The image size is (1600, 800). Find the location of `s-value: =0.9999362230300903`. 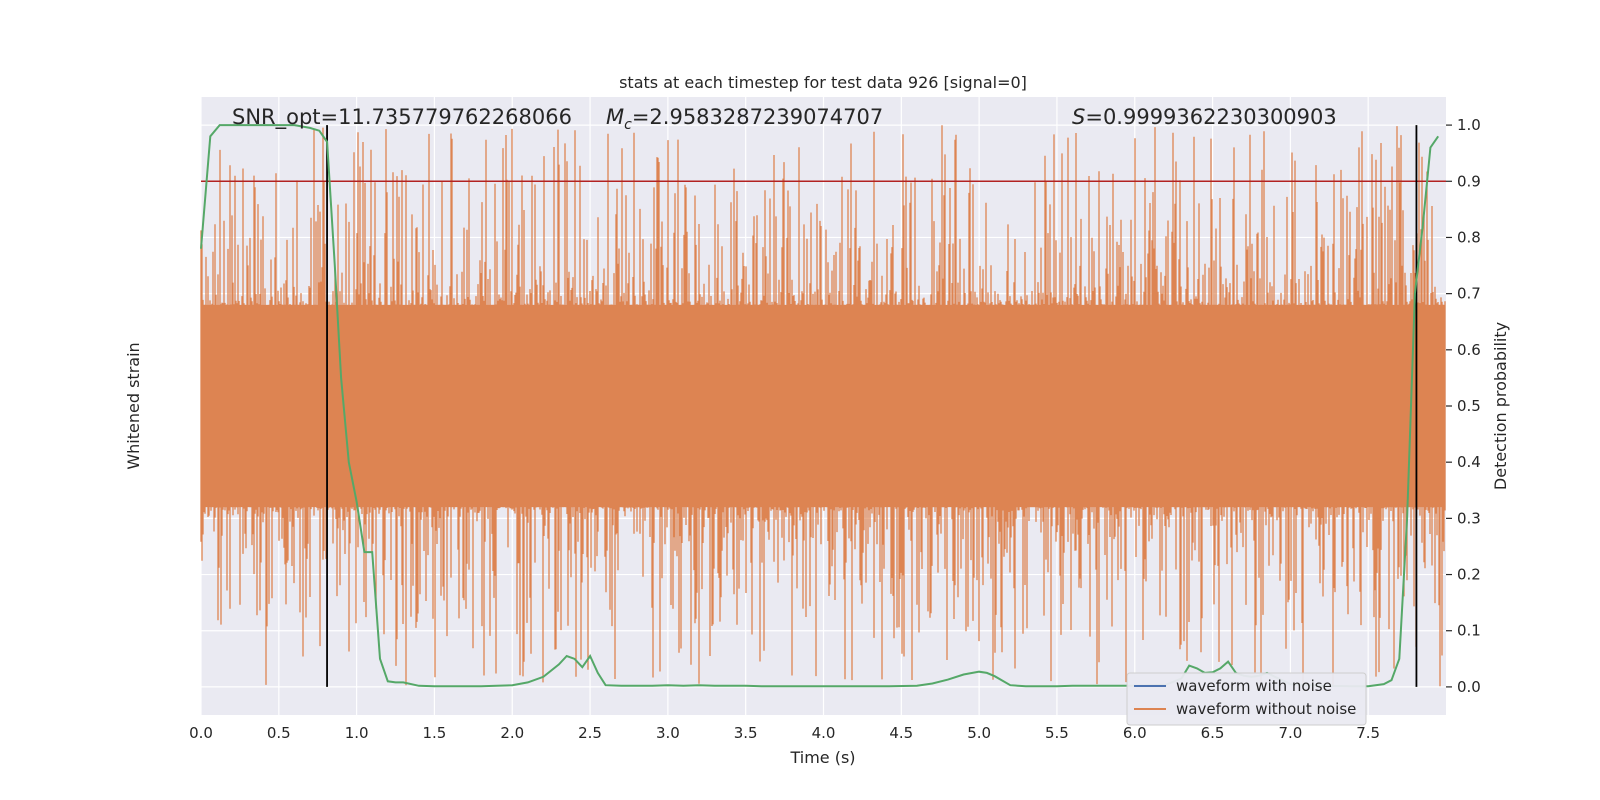

s-value: =0.9999362230300903 is located at coordinates (1210, 117).